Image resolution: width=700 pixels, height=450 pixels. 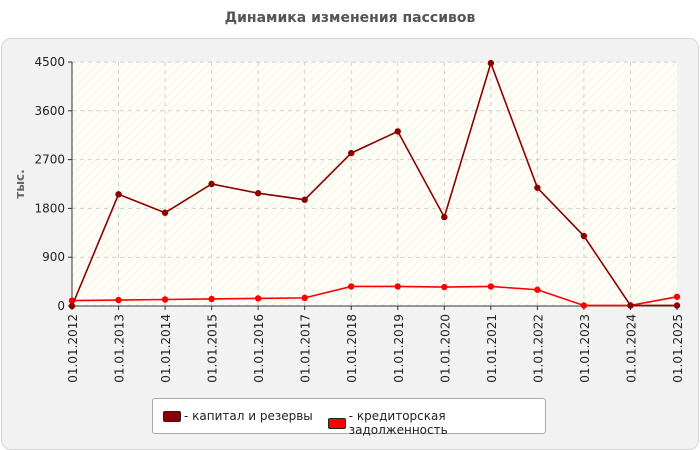 I want to click on x-tick-label: 01.01.2024, so click(x=631, y=348).